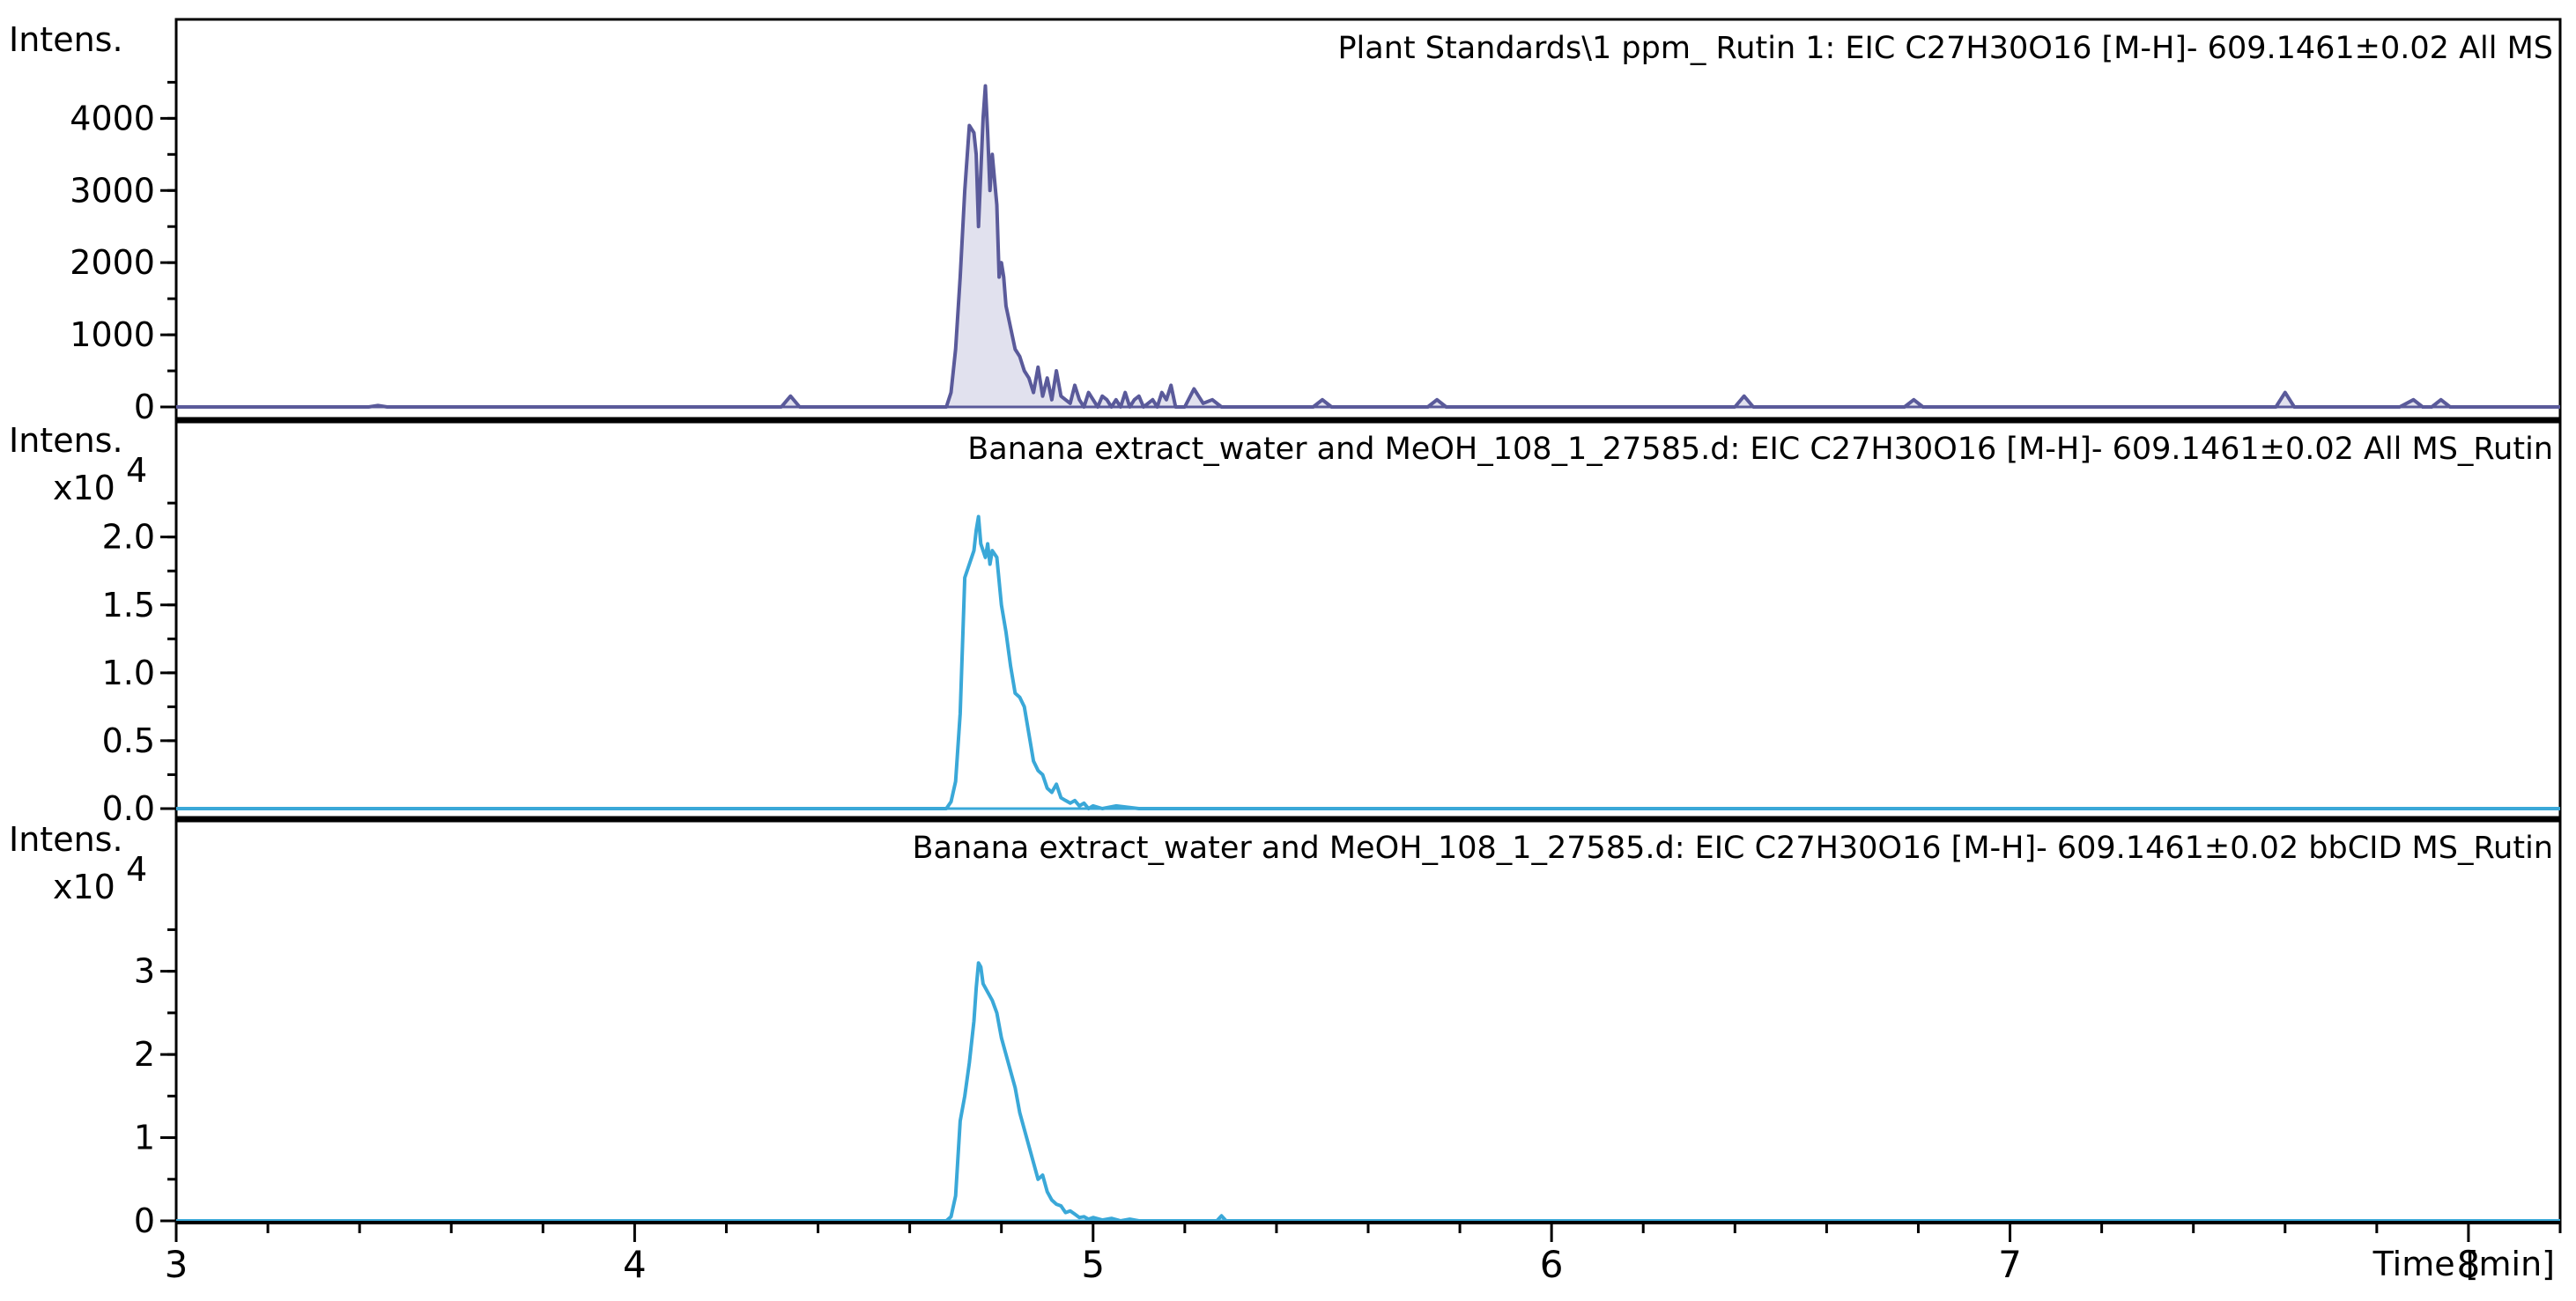 The width and height of the screenshot is (2576, 1301). Describe the element at coordinates (113, 118) in the screenshot. I see `y-tick-label: 4000` at that location.